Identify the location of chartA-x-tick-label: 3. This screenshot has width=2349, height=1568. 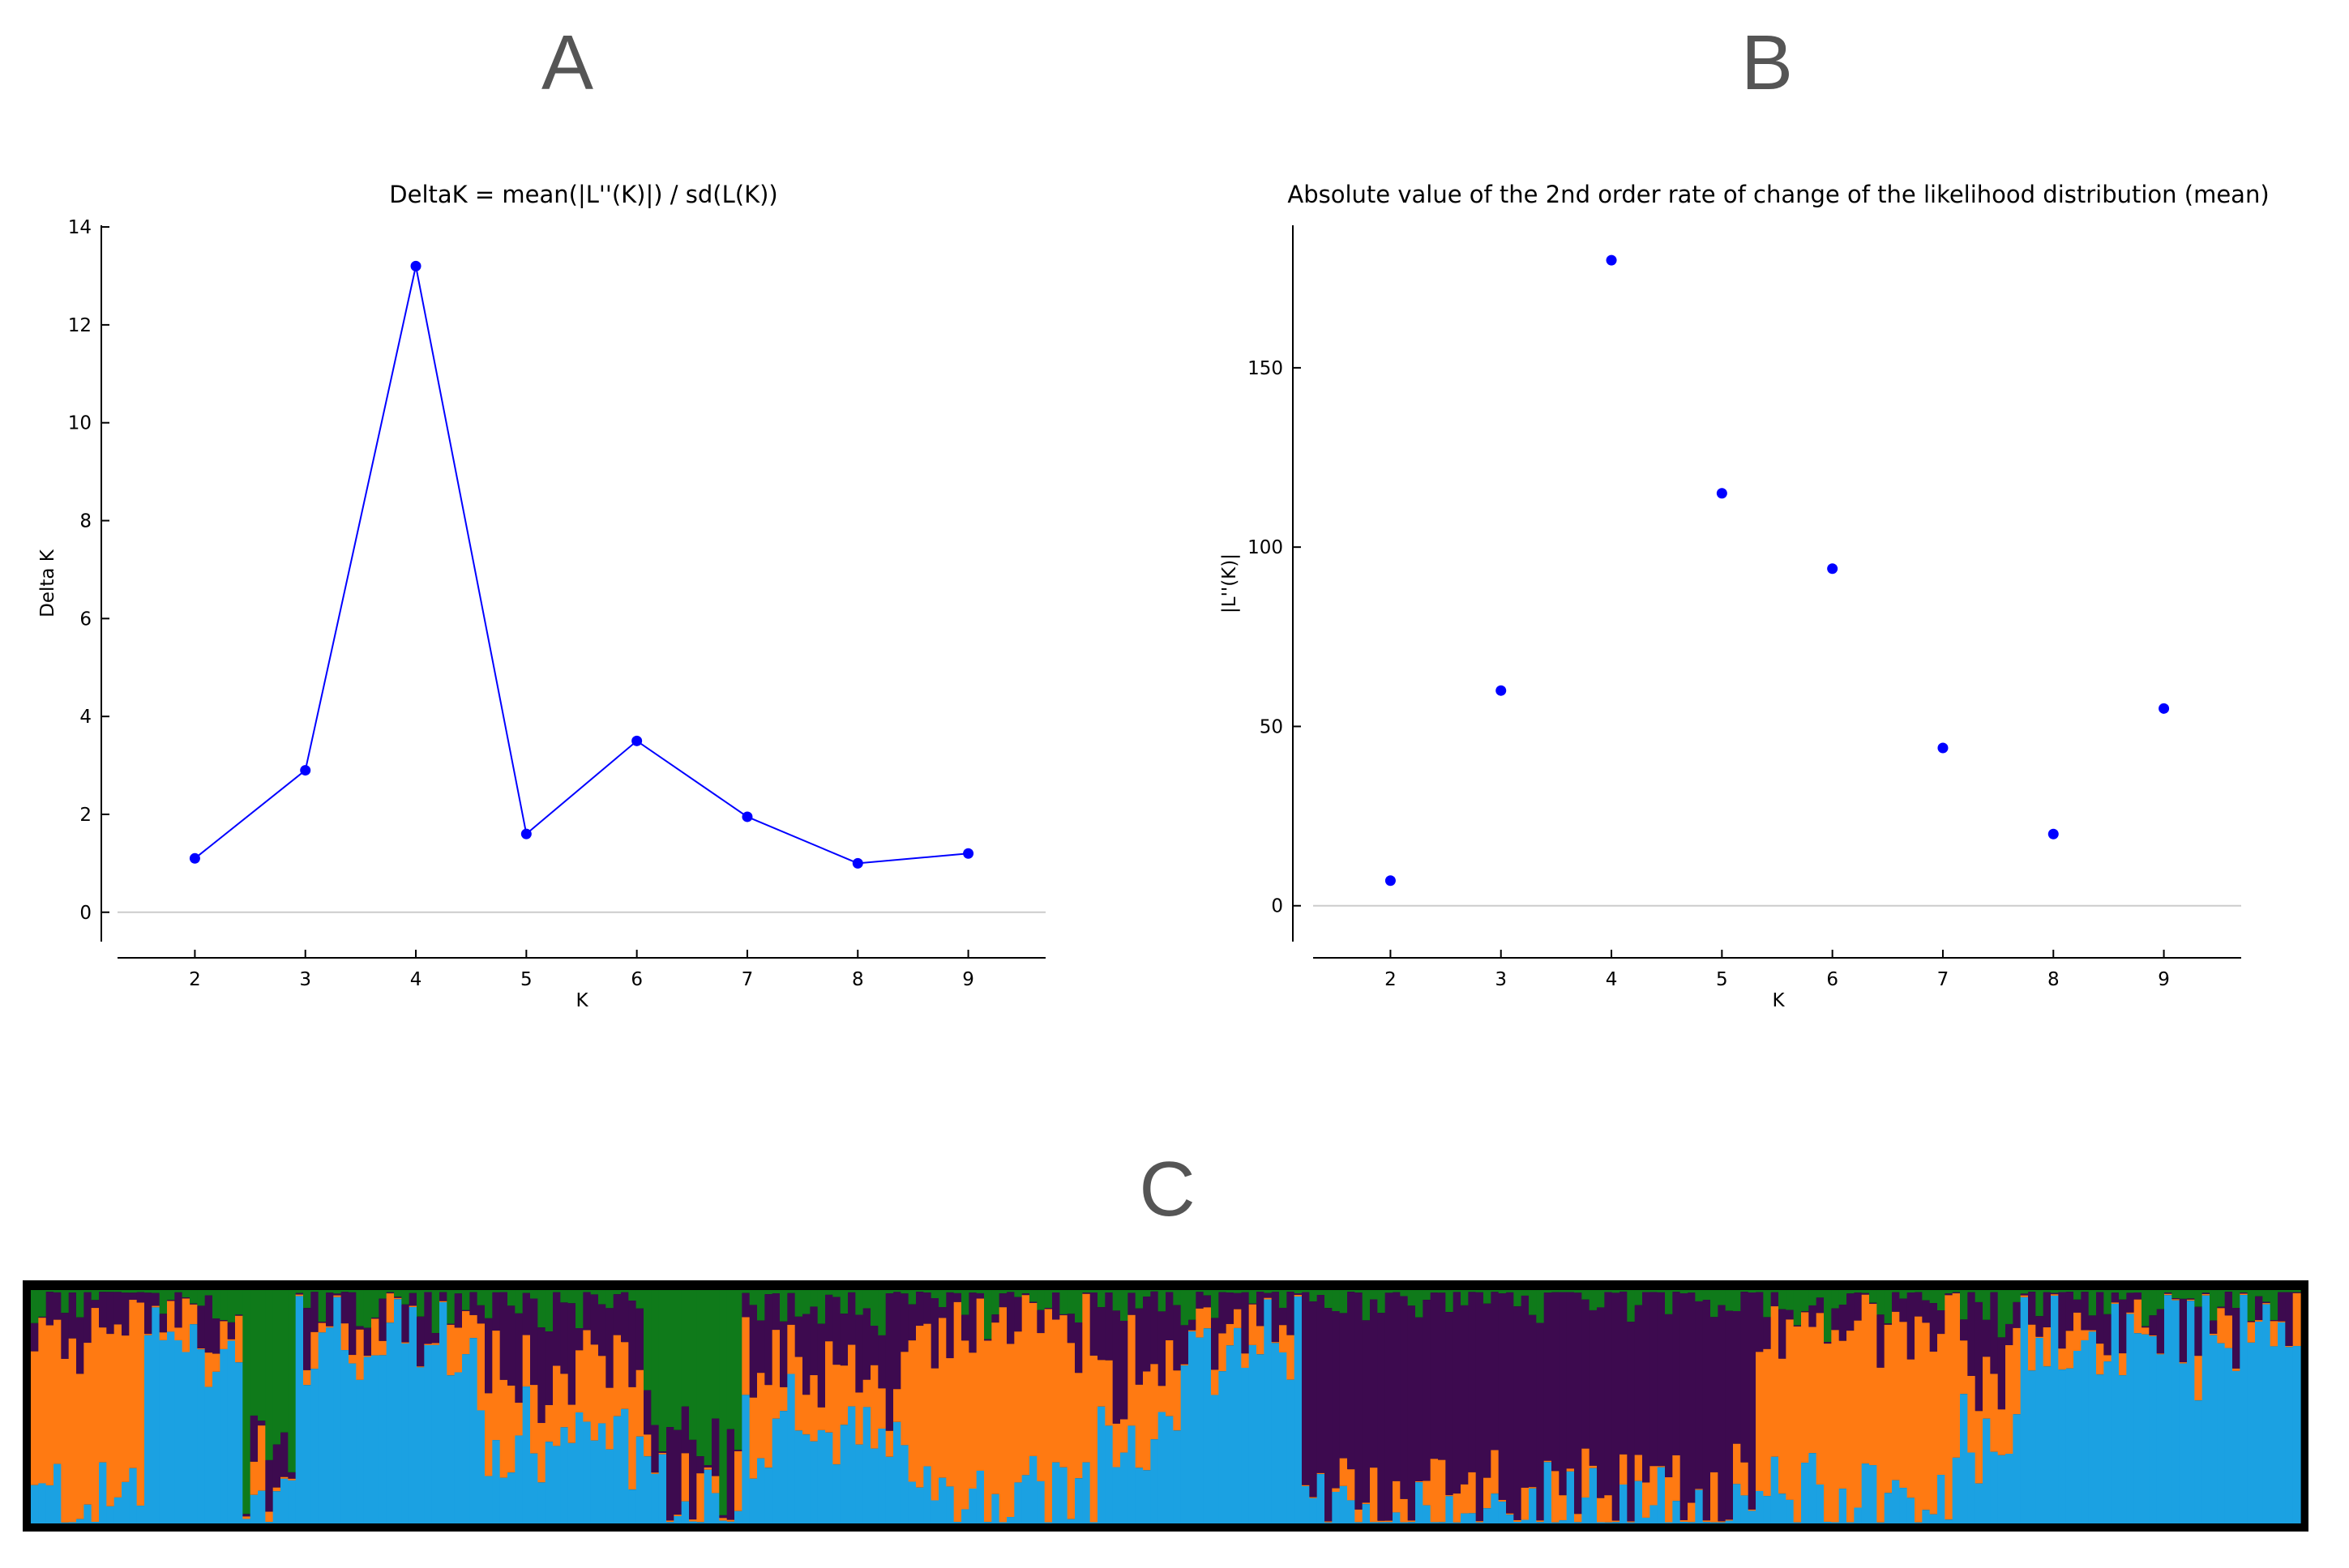
(305, 980).